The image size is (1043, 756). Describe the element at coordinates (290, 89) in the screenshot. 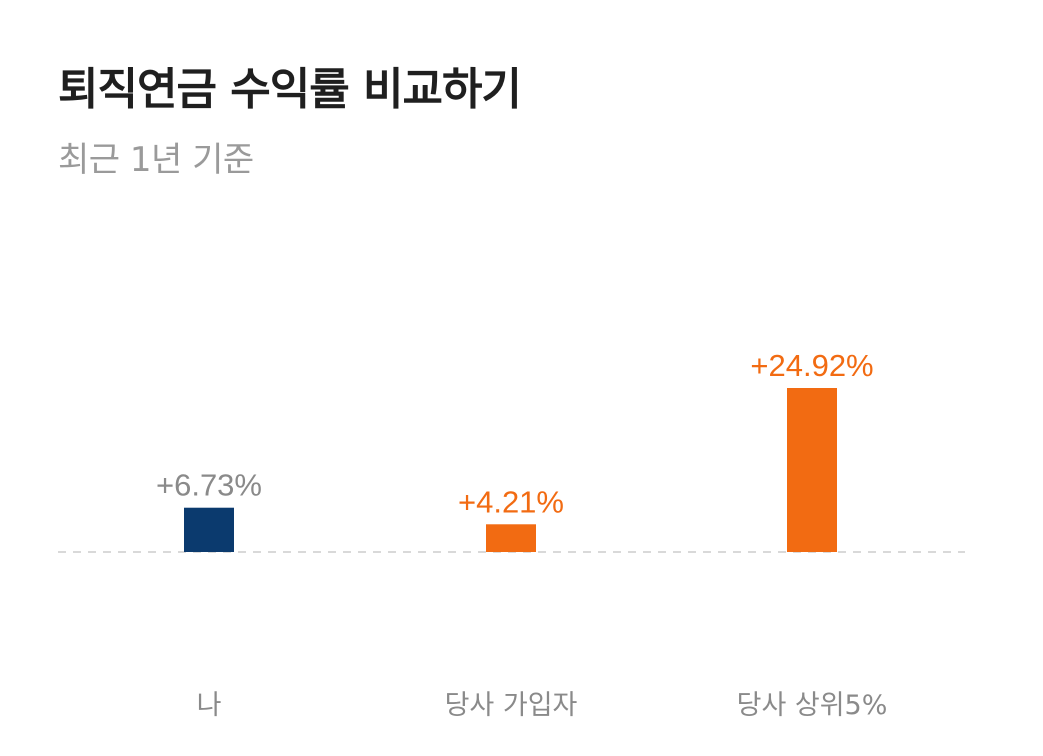

I see `page-title: 퇴직연금 수익률 비교하기` at that location.